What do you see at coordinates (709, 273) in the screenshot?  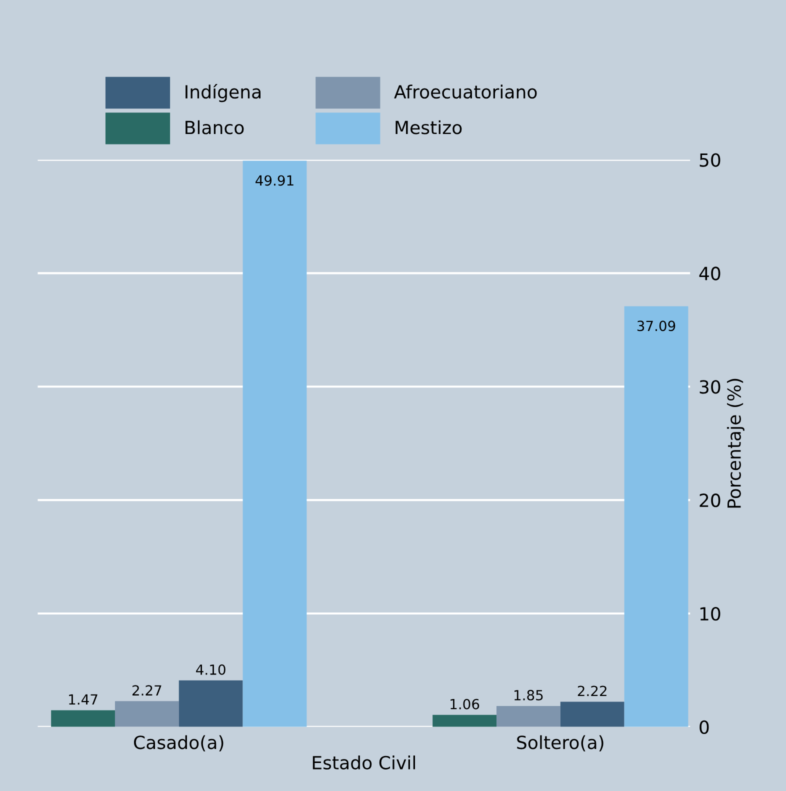 I see `y-tick-label: 40` at bounding box center [709, 273].